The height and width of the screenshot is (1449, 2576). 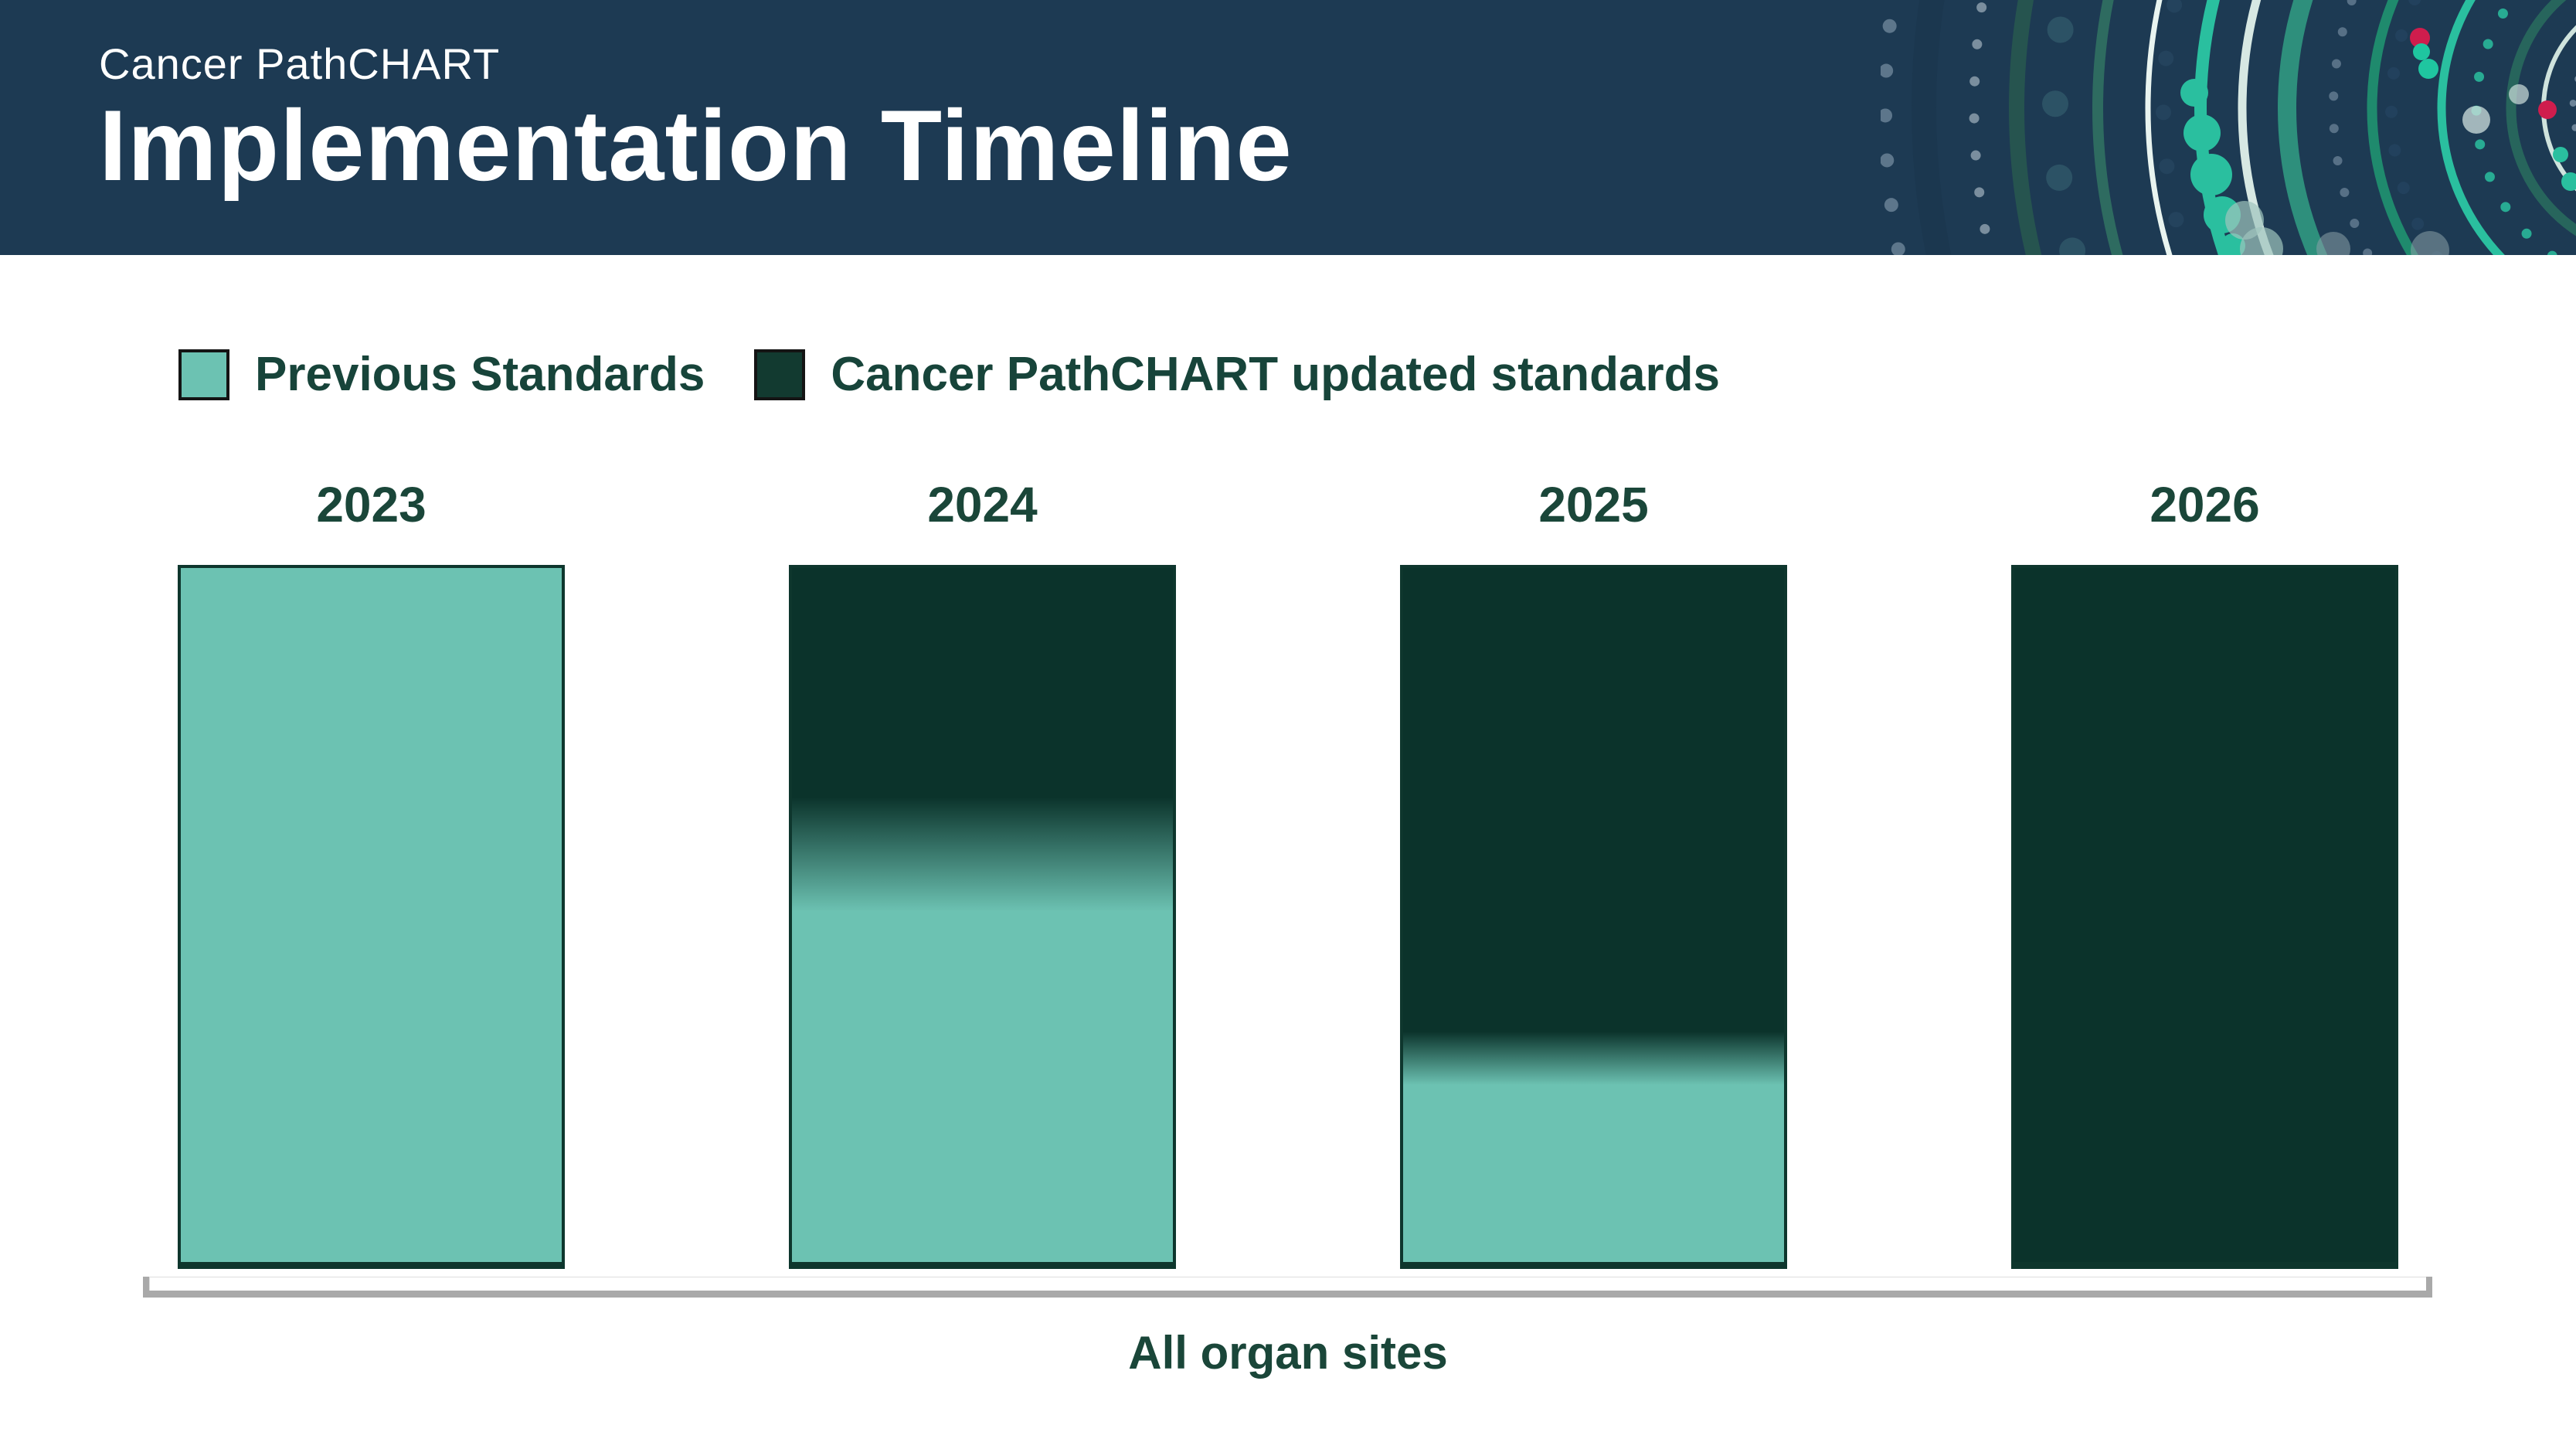 I want to click on decor-solid-rings, so click(x=2244, y=128).